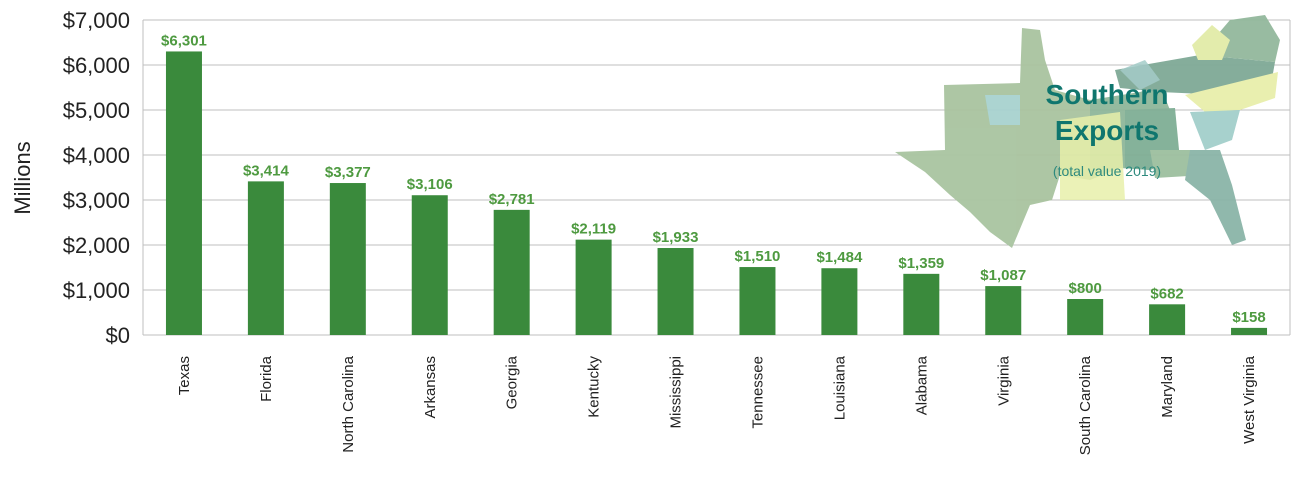 The height and width of the screenshot is (500, 1315). What do you see at coordinates (430, 387) in the screenshot?
I see `x-tick-label: Arkansas` at bounding box center [430, 387].